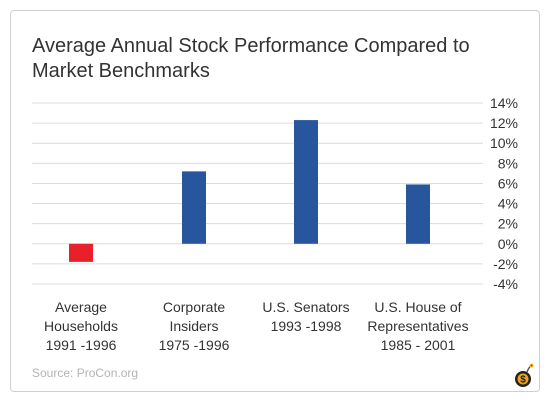 Image resolution: width=550 pixels, height=401 pixels. Describe the element at coordinates (81, 326) in the screenshot. I see `x-category-label: Households` at that location.